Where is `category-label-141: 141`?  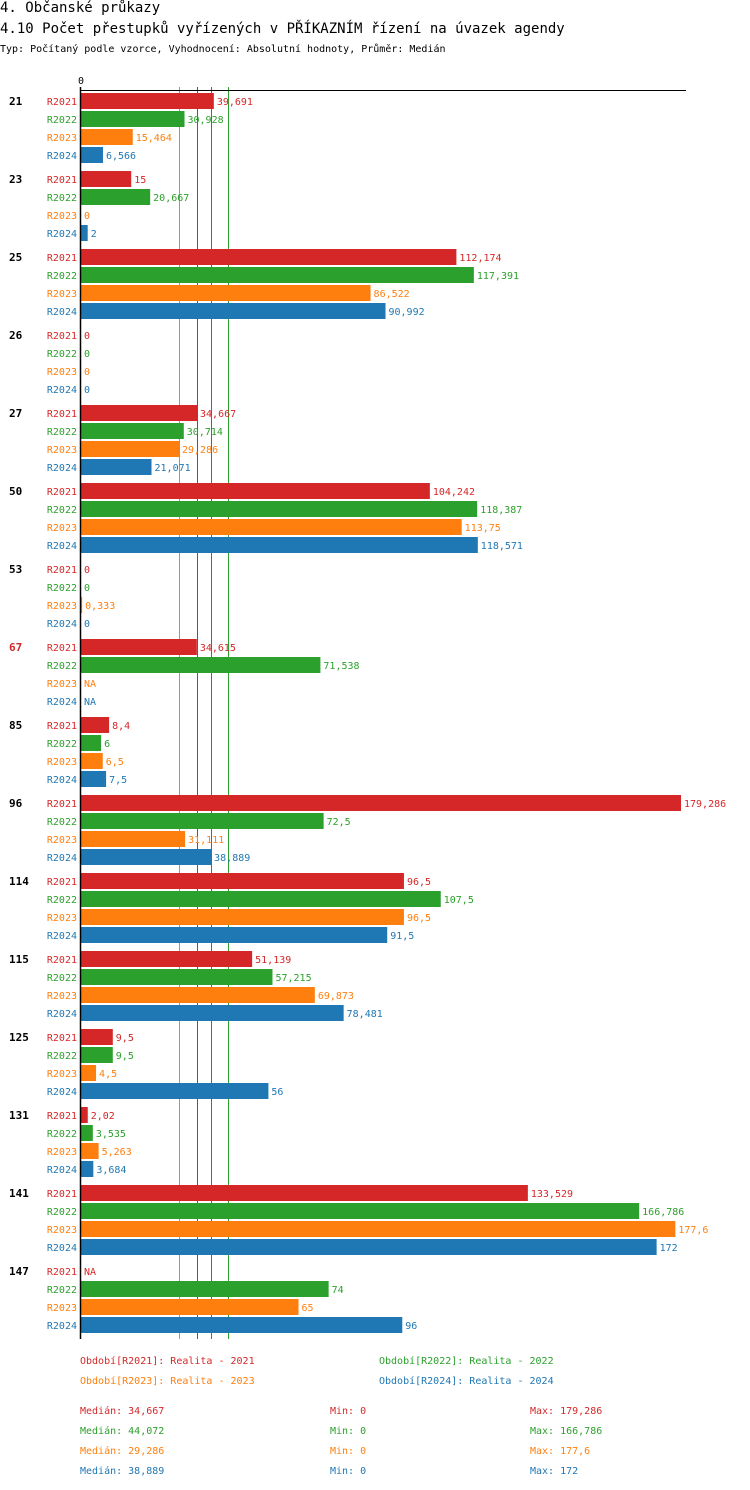 category-label-141: 141 is located at coordinates (19, 1193).